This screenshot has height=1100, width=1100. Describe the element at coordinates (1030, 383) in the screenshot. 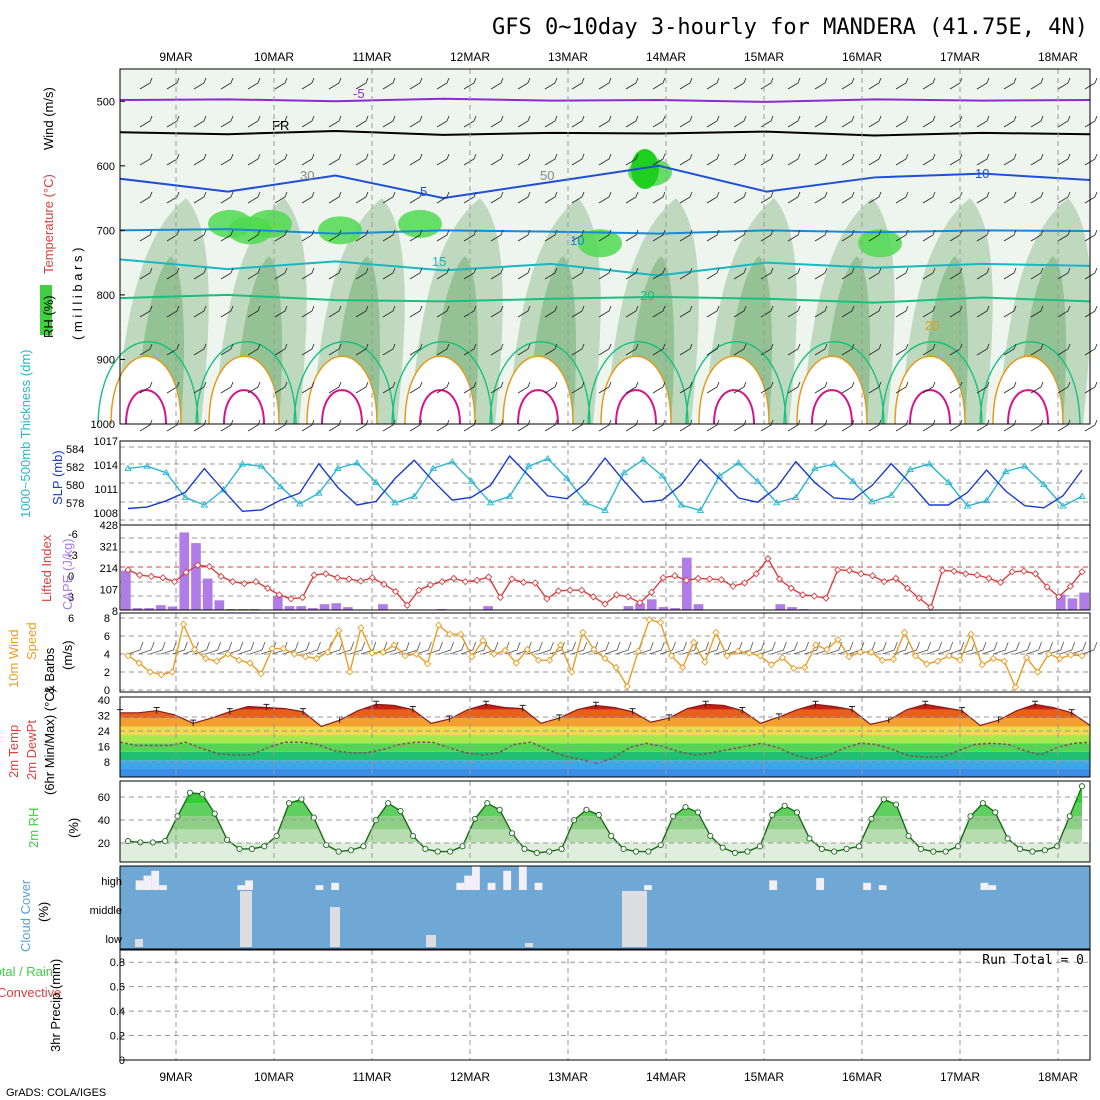

I see `isotherm-20-bowl` at that location.